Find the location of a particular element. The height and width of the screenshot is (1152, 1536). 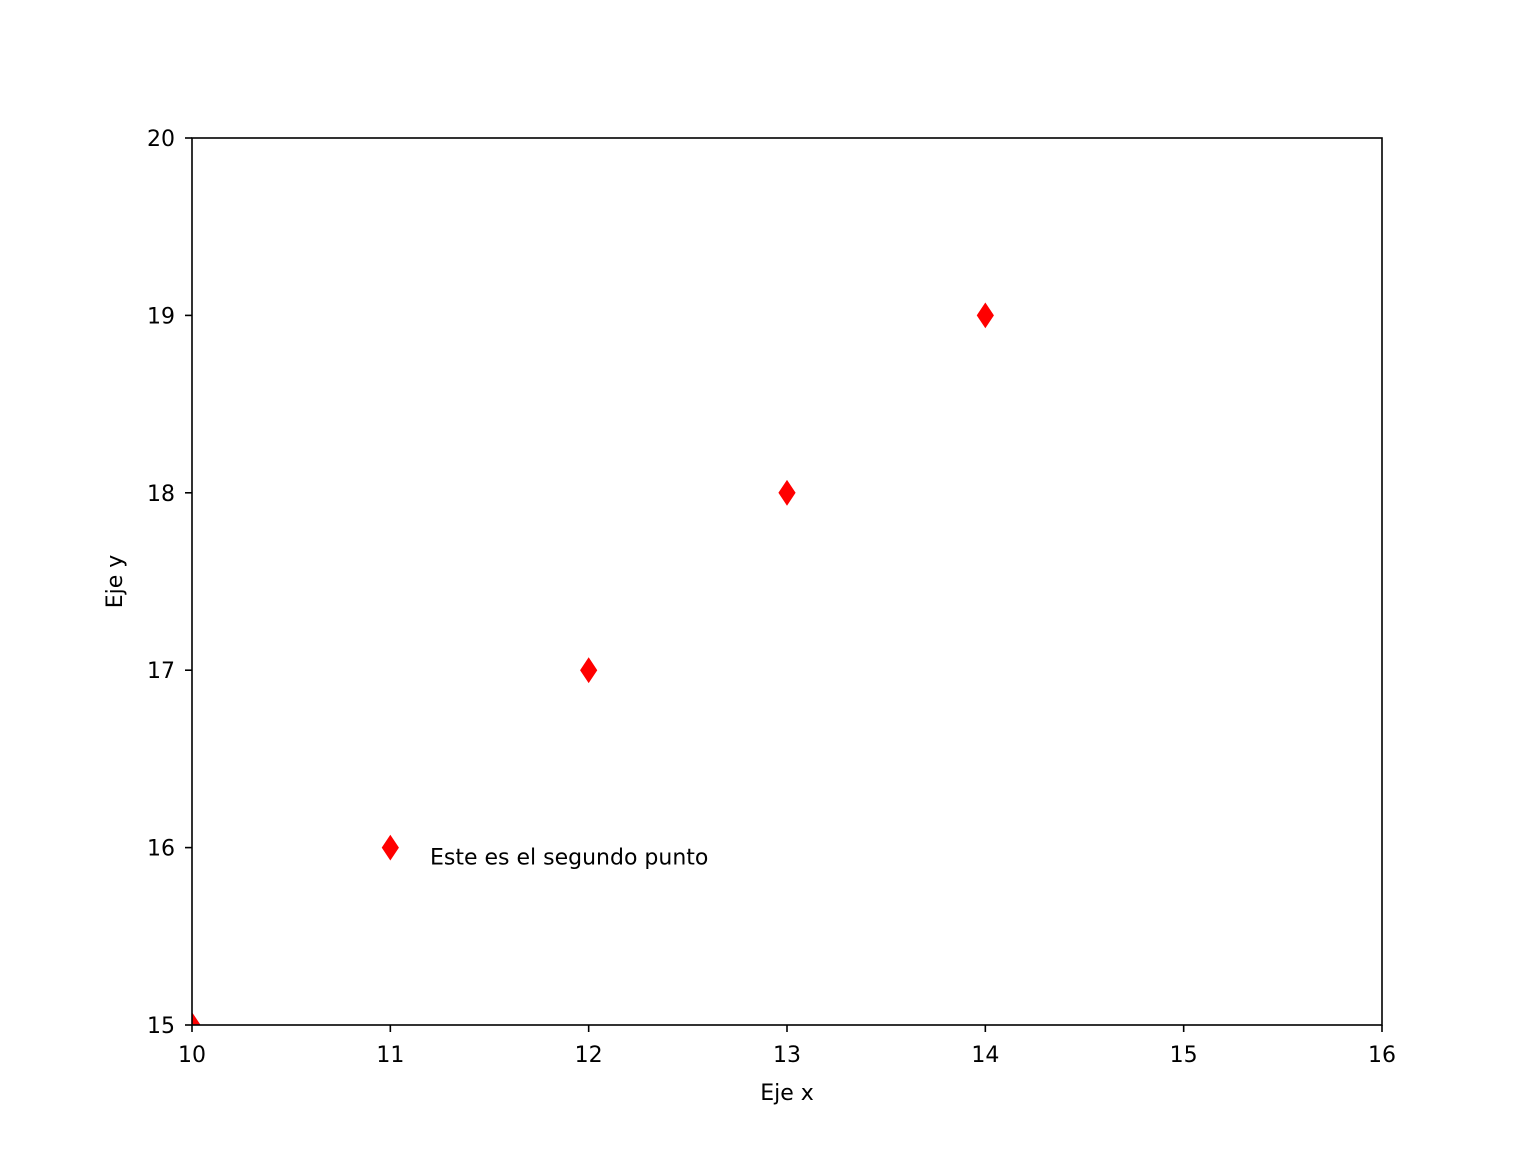

annotation-text: Este es el segundo punto is located at coordinates (569, 857).